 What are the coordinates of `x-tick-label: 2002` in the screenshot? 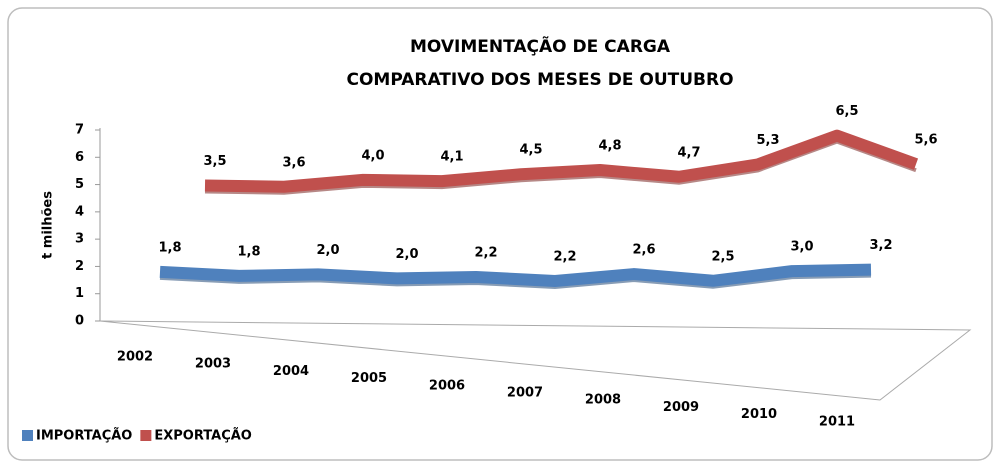 It's located at (135, 357).